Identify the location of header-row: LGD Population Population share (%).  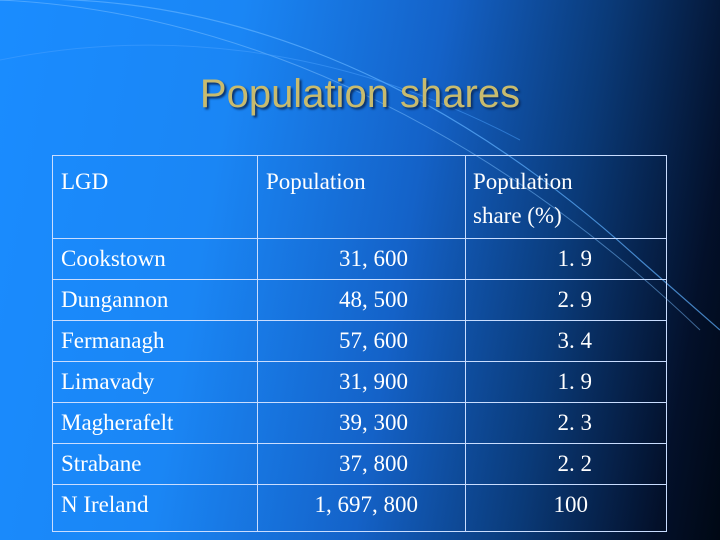
(359, 197).